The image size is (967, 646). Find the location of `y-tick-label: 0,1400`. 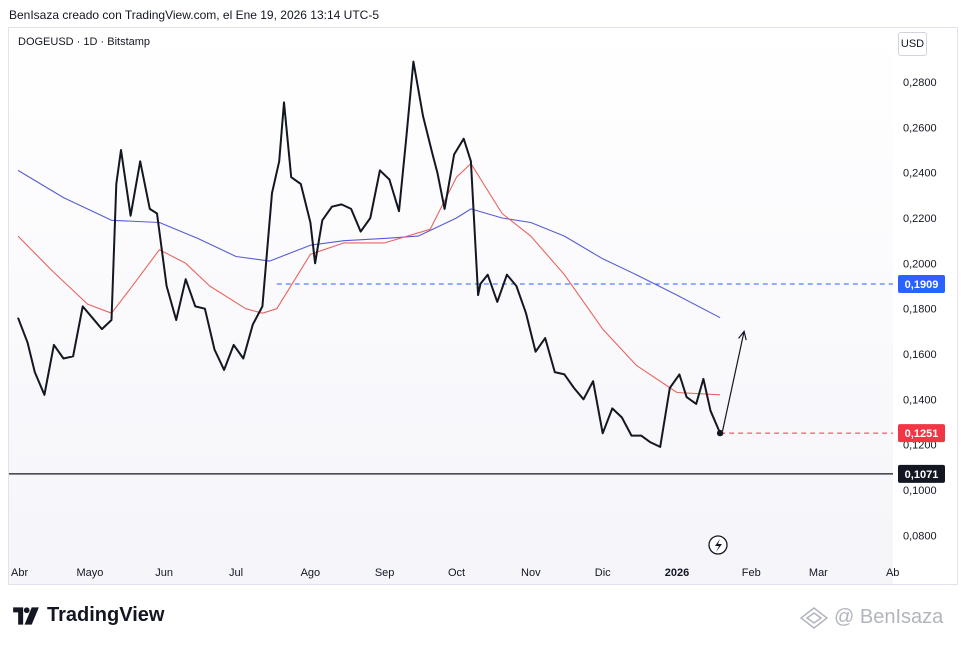

y-tick-label: 0,1400 is located at coordinates (920, 400).